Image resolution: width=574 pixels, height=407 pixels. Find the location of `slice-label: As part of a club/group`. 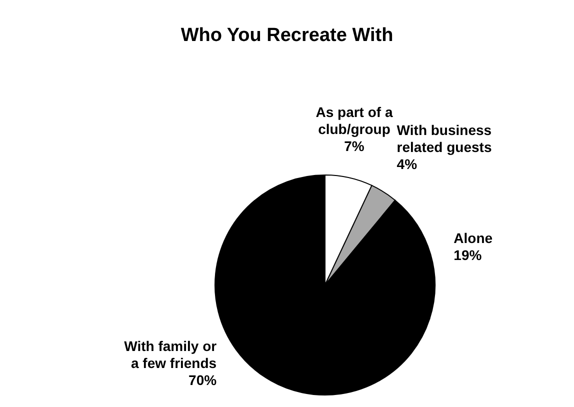

slice-label: As part of a club/group is located at coordinates (354, 121).